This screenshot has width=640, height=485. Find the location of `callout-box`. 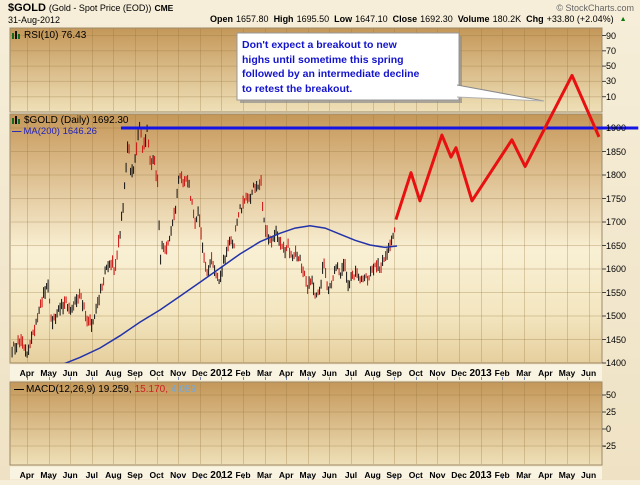

callout-box is located at coordinates (348, 66).